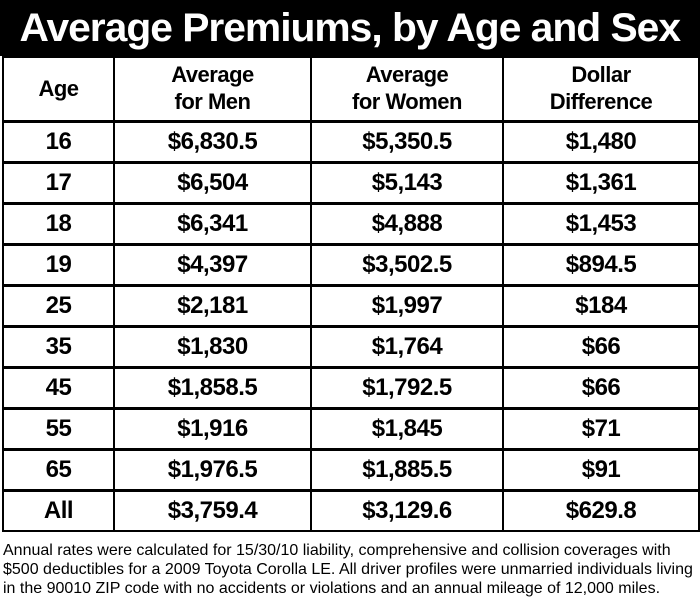 Image resolution: width=700 pixels, height=605 pixels. What do you see at coordinates (601, 510) in the screenshot?
I see `cell-diff: $629.8` at bounding box center [601, 510].